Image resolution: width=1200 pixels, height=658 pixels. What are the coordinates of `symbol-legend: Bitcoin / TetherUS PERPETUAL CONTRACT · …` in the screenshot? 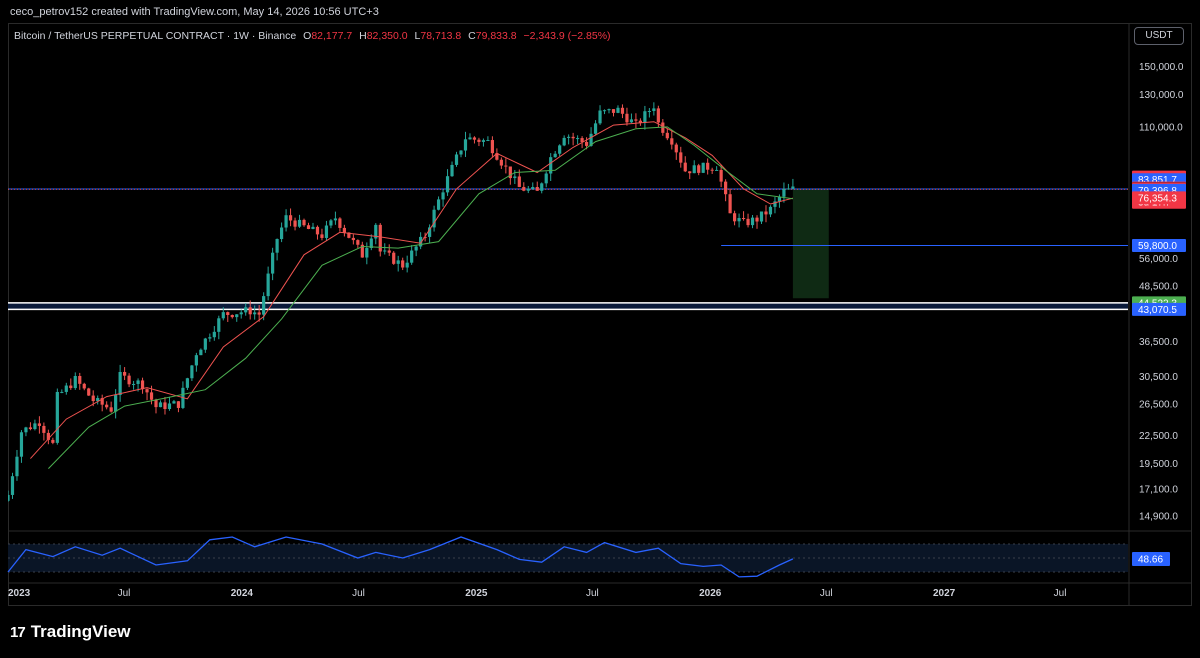 It's located at (312, 36).